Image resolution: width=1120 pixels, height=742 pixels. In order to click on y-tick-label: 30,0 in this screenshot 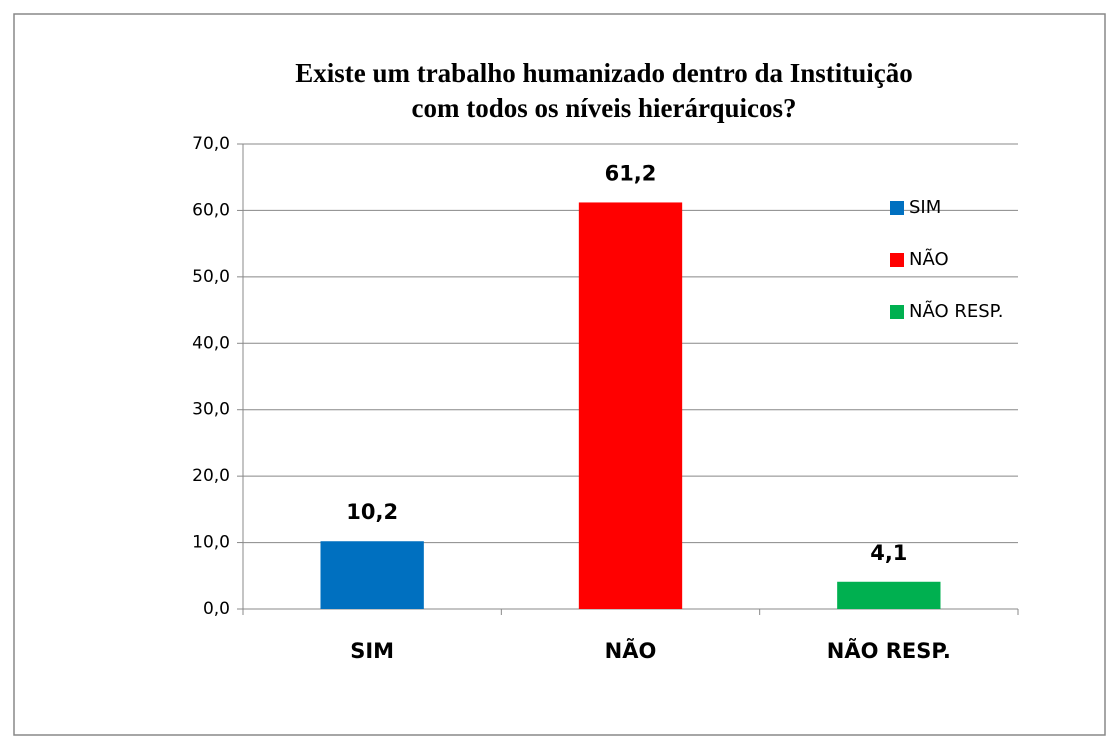, I will do `click(211, 410)`.